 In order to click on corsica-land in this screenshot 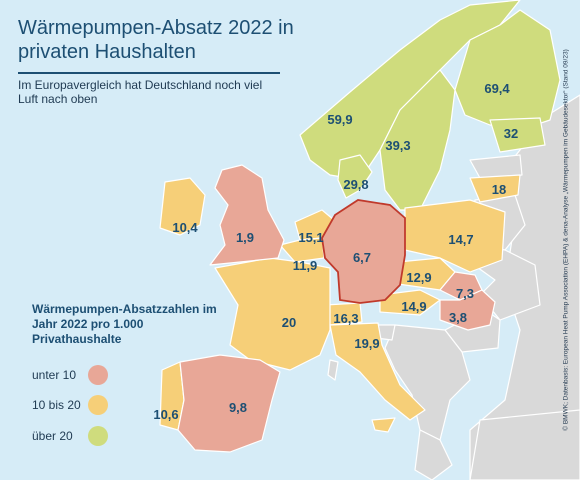, I will do `click(333, 370)`.